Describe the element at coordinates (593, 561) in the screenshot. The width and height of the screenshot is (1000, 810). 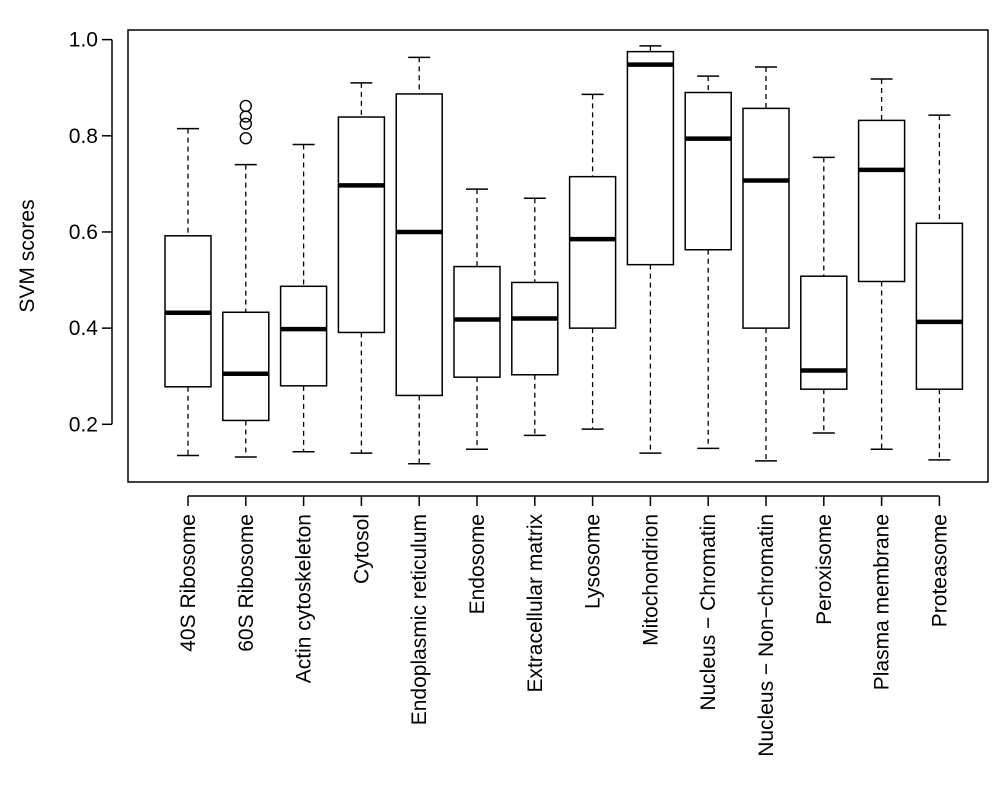
I see `x-tick-label: Lysosome` at that location.